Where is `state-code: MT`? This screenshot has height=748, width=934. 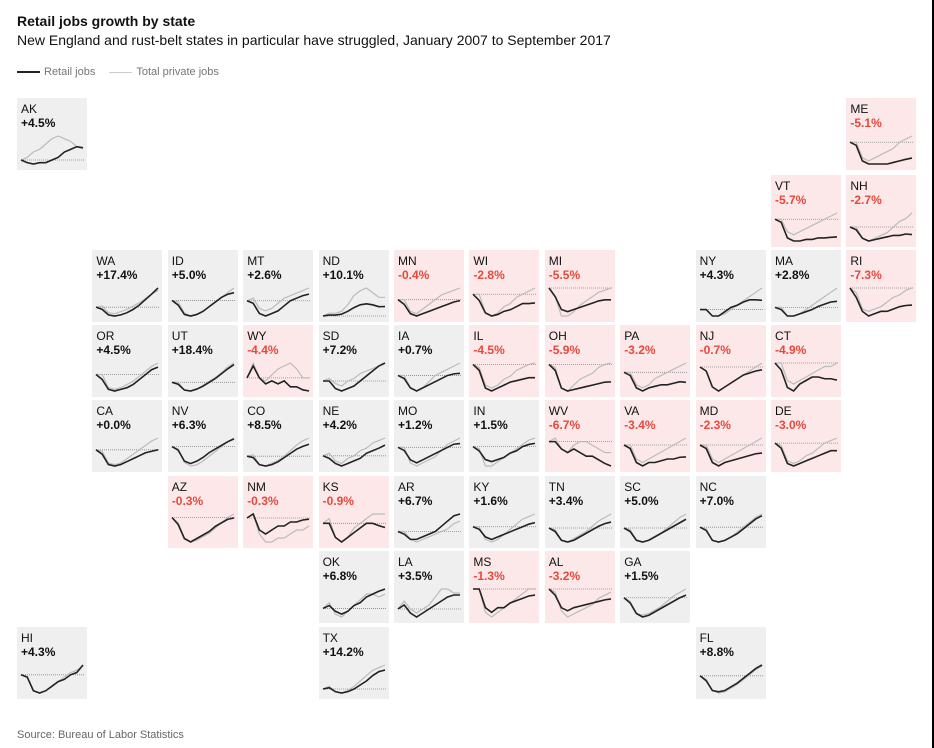 state-code: MT is located at coordinates (256, 261).